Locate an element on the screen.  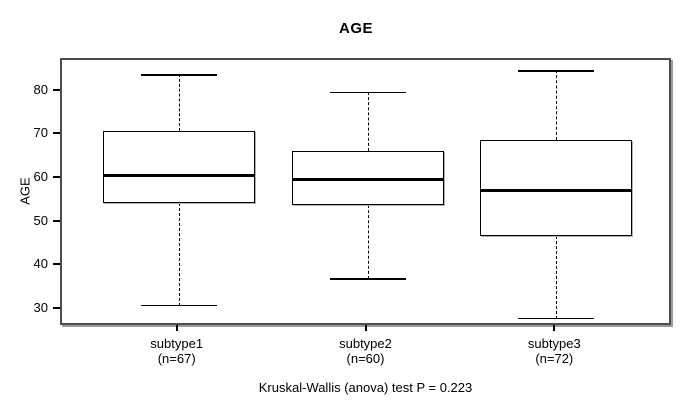
x-category-name: subtype3 is located at coordinates (554, 343).